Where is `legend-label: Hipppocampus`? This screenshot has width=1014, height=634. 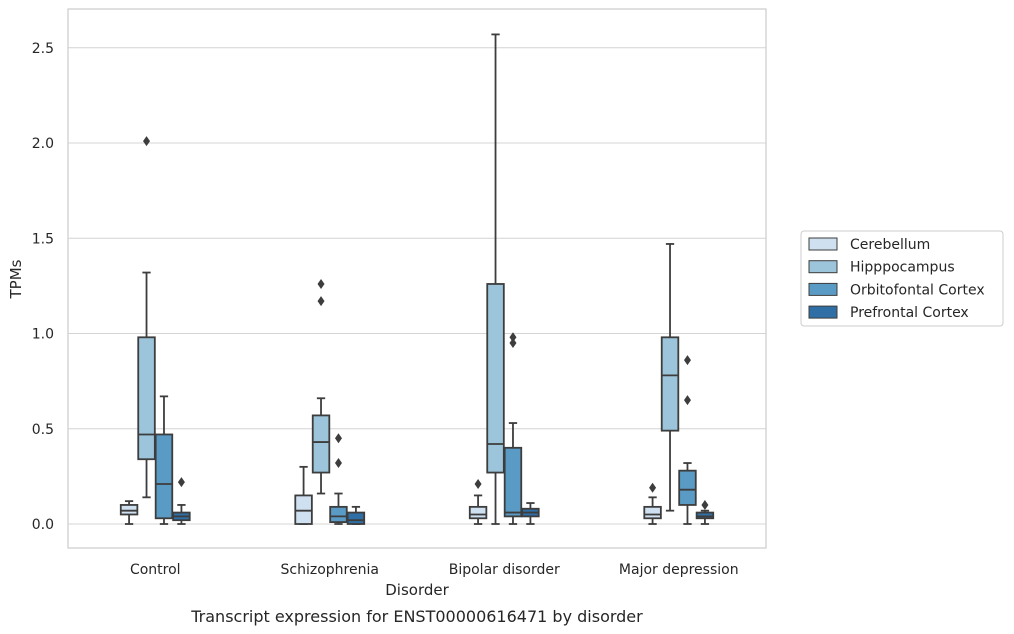 legend-label: Hipppocampus is located at coordinates (902, 268).